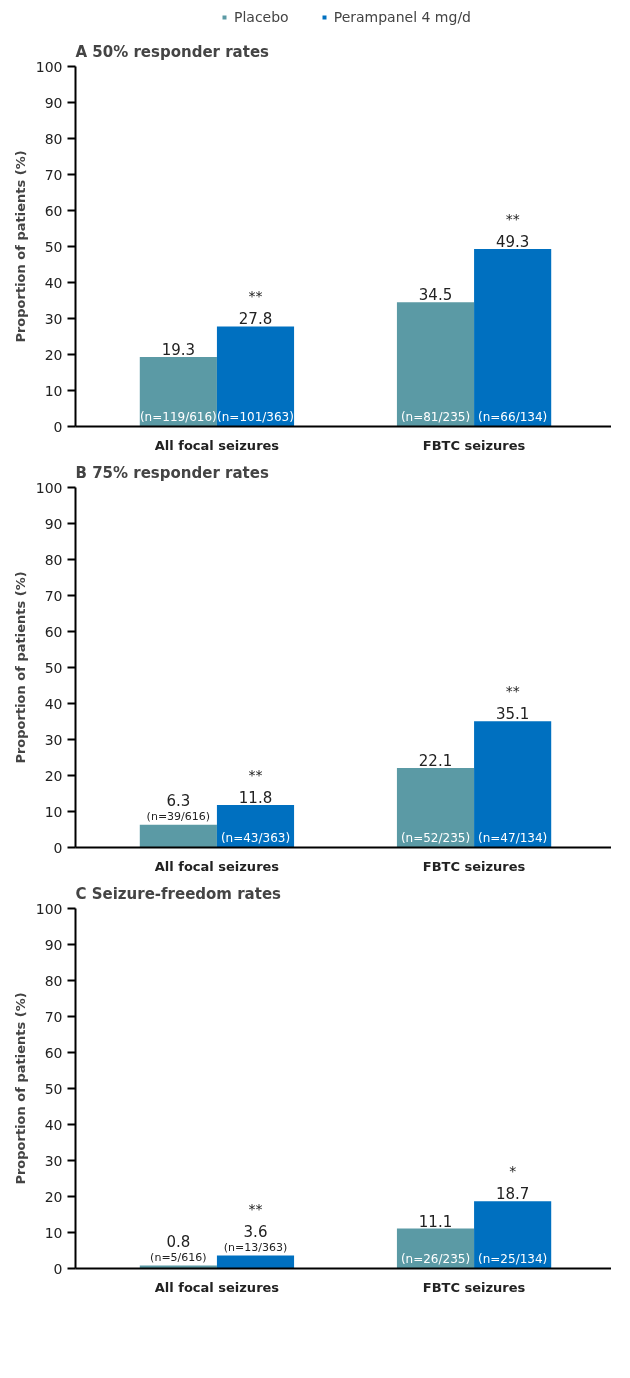  Describe the element at coordinates (512, 714) in the screenshot. I see `data-label: 35.1` at that location.